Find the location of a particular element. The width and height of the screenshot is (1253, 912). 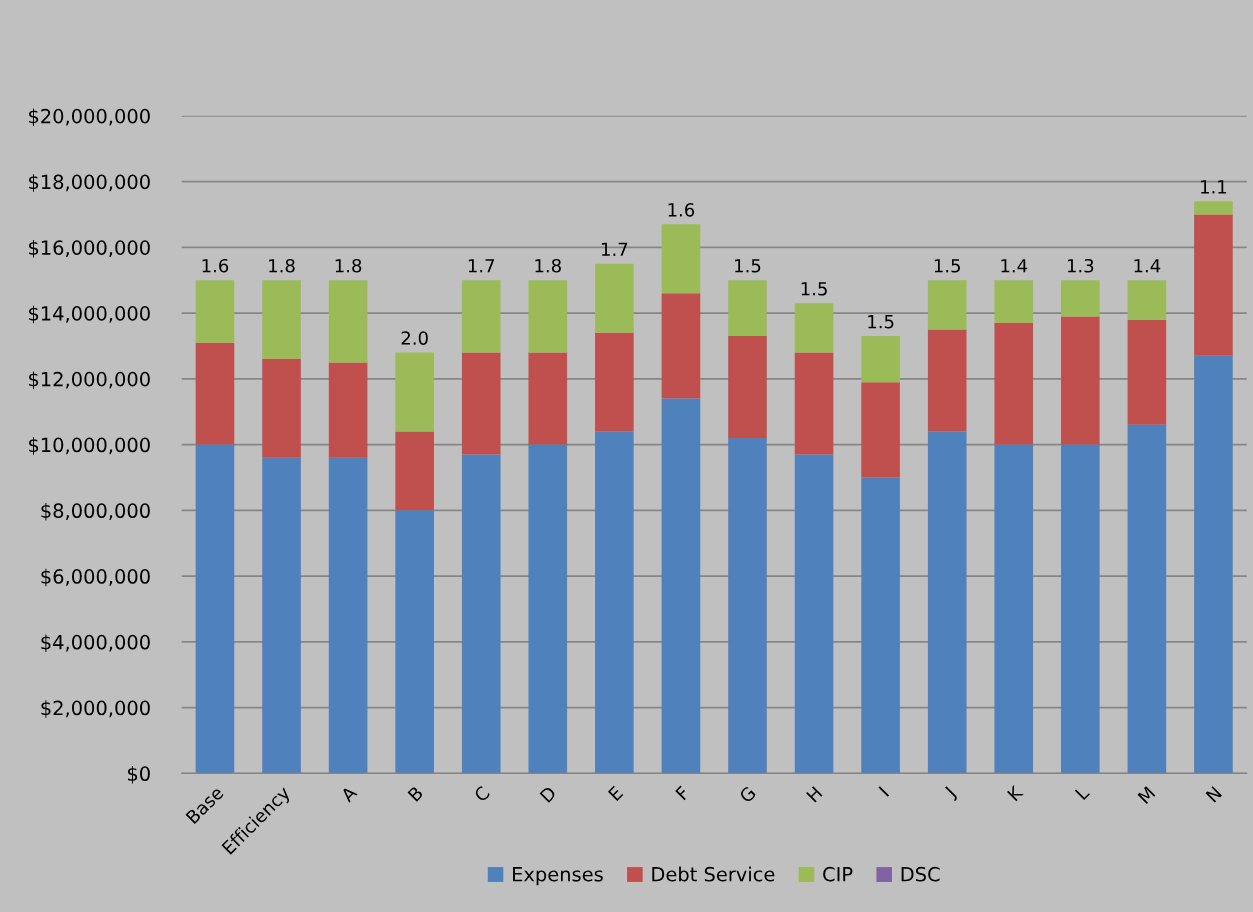

x-tick-label: B is located at coordinates (415, 793).